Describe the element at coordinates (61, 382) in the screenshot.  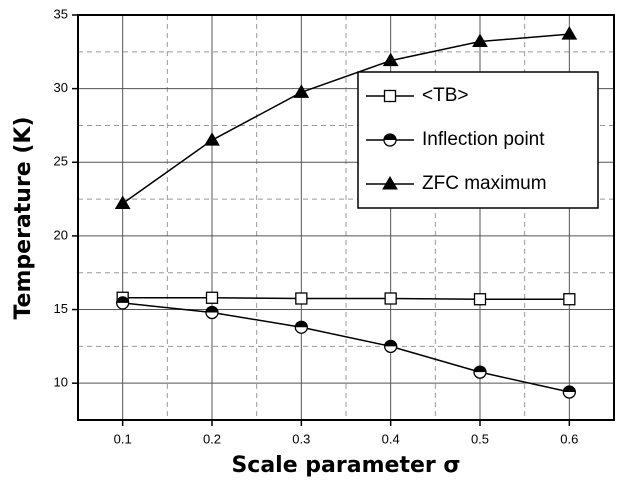
I see `y-tick-label: 10` at that location.